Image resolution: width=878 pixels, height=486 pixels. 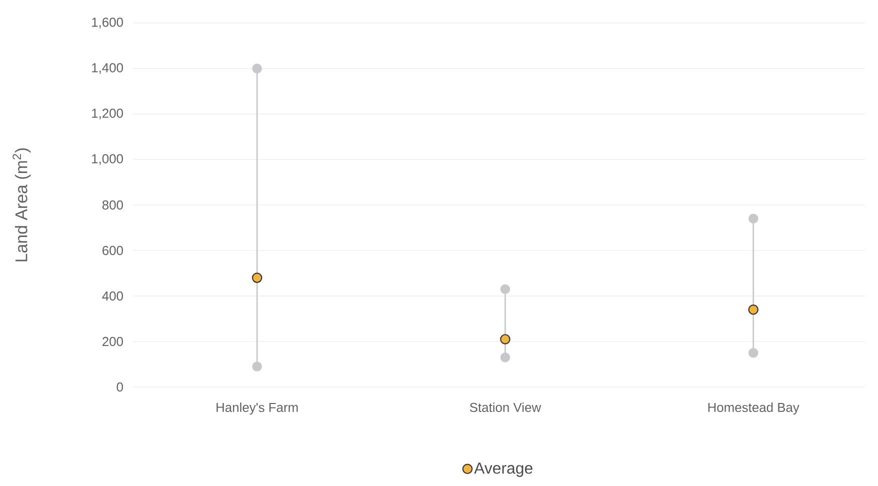 What do you see at coordinates (506, 407) in the screenshot?
I see `x-tick-label: Station View` at bounding box center [506, 407].